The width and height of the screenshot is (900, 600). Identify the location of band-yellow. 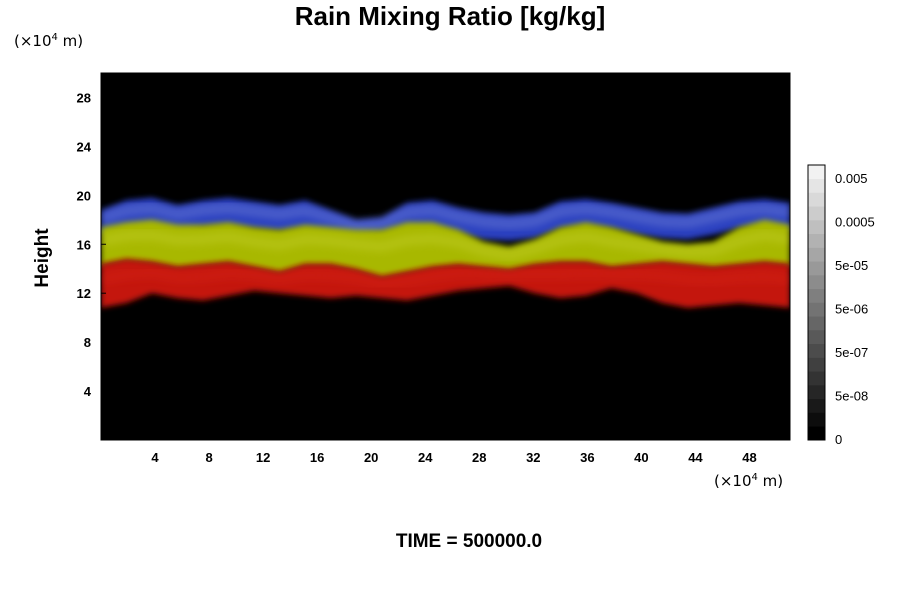
(445, 249).